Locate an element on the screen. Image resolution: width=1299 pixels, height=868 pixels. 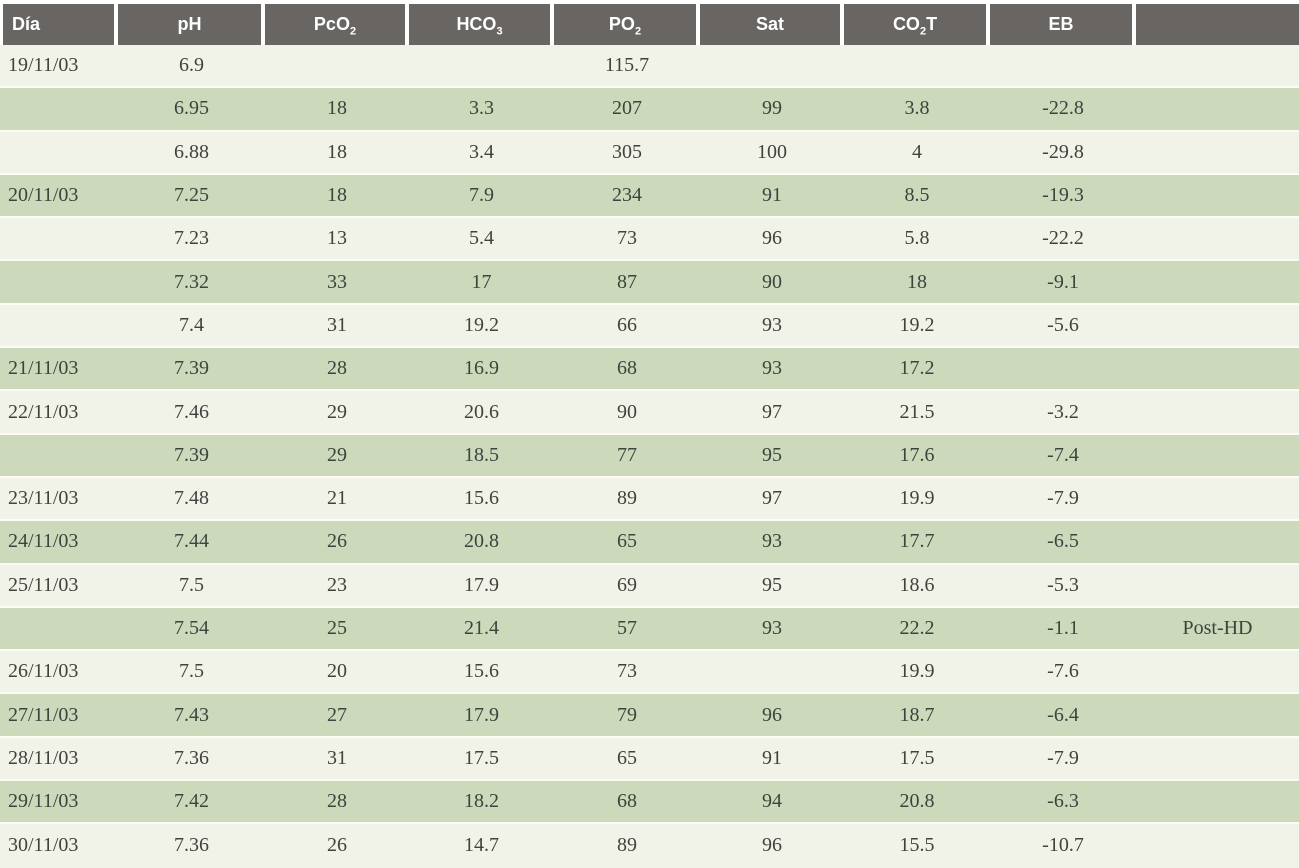
cell-dia: 26/11/03 is located at coordinates (59, 673).